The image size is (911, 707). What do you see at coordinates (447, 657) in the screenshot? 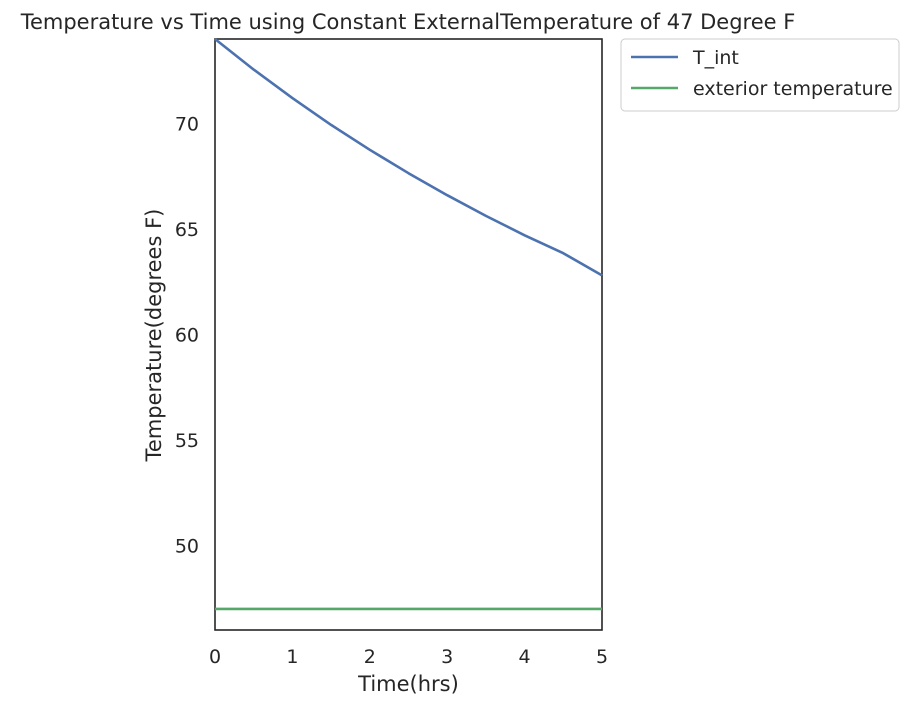
I see `x-tick-label: 3` at bounding box center [447, 657].